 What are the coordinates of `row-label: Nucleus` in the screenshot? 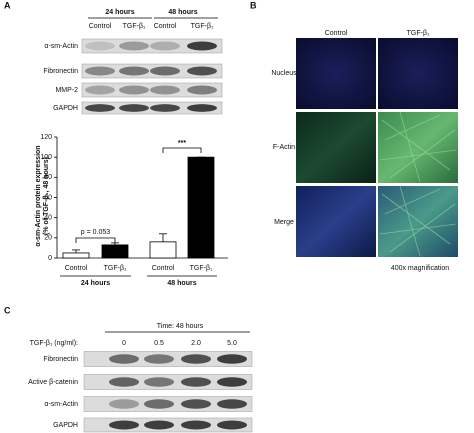 It's located at (284, 73).